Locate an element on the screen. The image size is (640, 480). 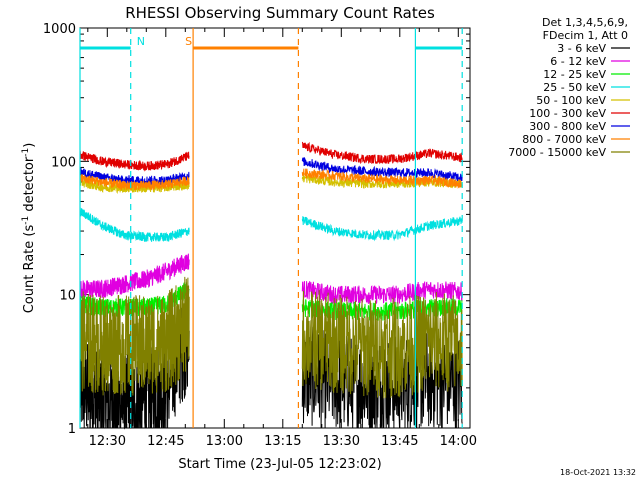
x-tick-label-2: 13:00 is located at coordinates (224, 441).